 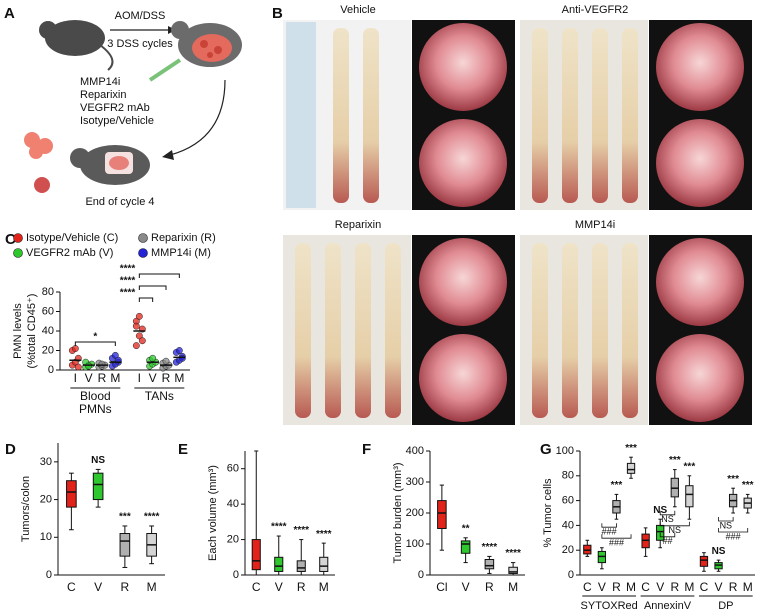 I want to click on group-label: SYTOXRed, so click(x=609, y=606).